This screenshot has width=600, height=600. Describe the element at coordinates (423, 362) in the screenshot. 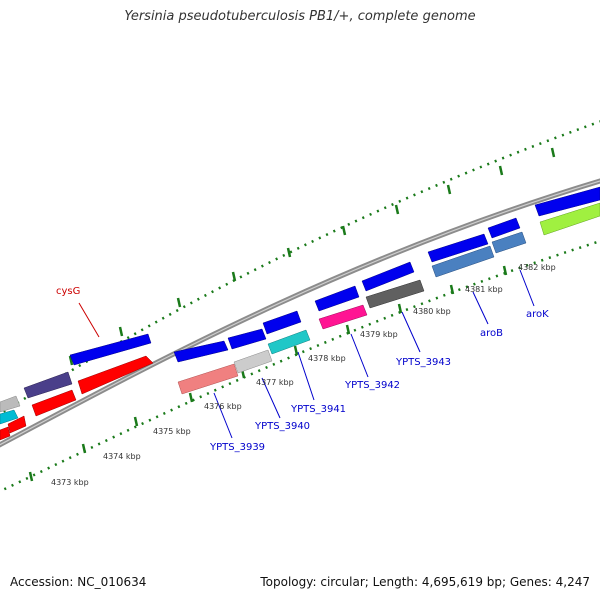

I see `gene-label-ypts-3943: YPTS_3943` at that location.